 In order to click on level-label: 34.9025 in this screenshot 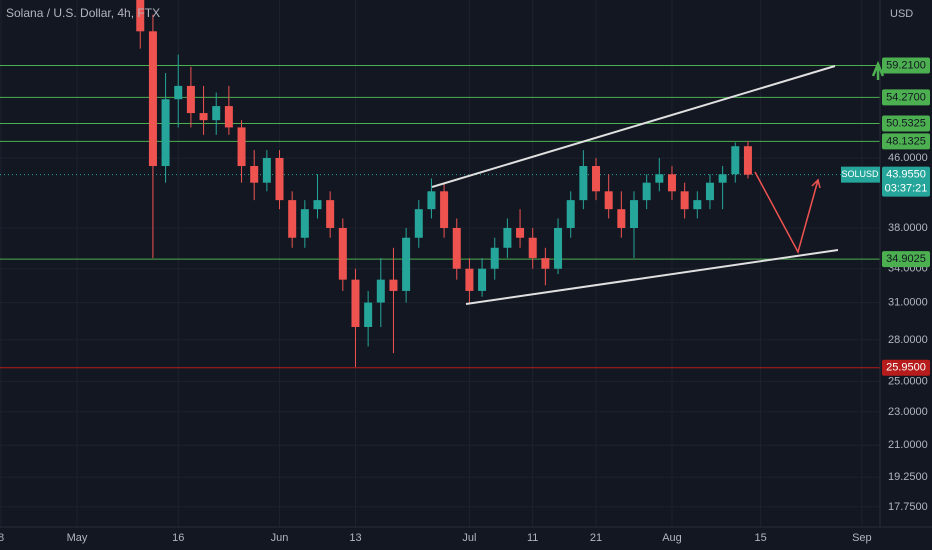, I will do `click(906, 259)`.